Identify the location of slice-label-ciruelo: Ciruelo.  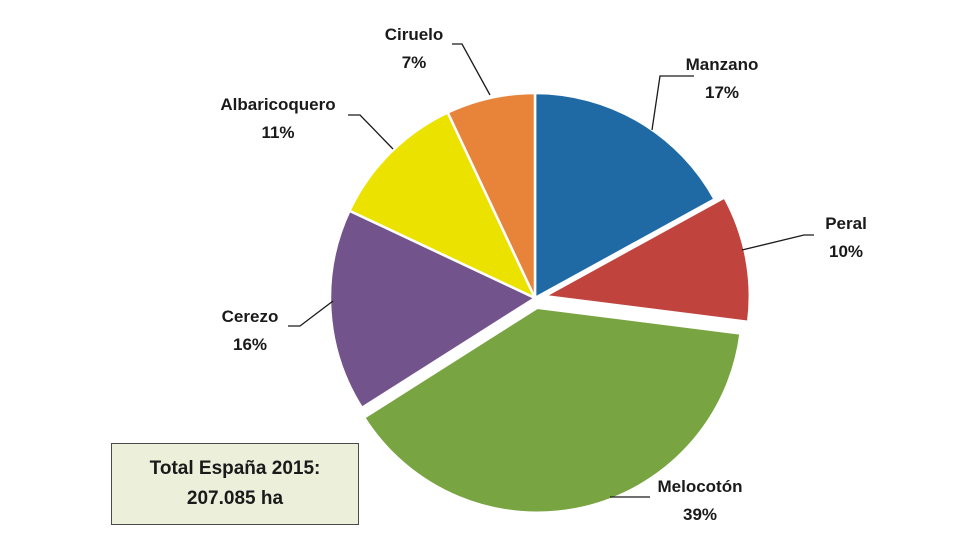
(414, 34).